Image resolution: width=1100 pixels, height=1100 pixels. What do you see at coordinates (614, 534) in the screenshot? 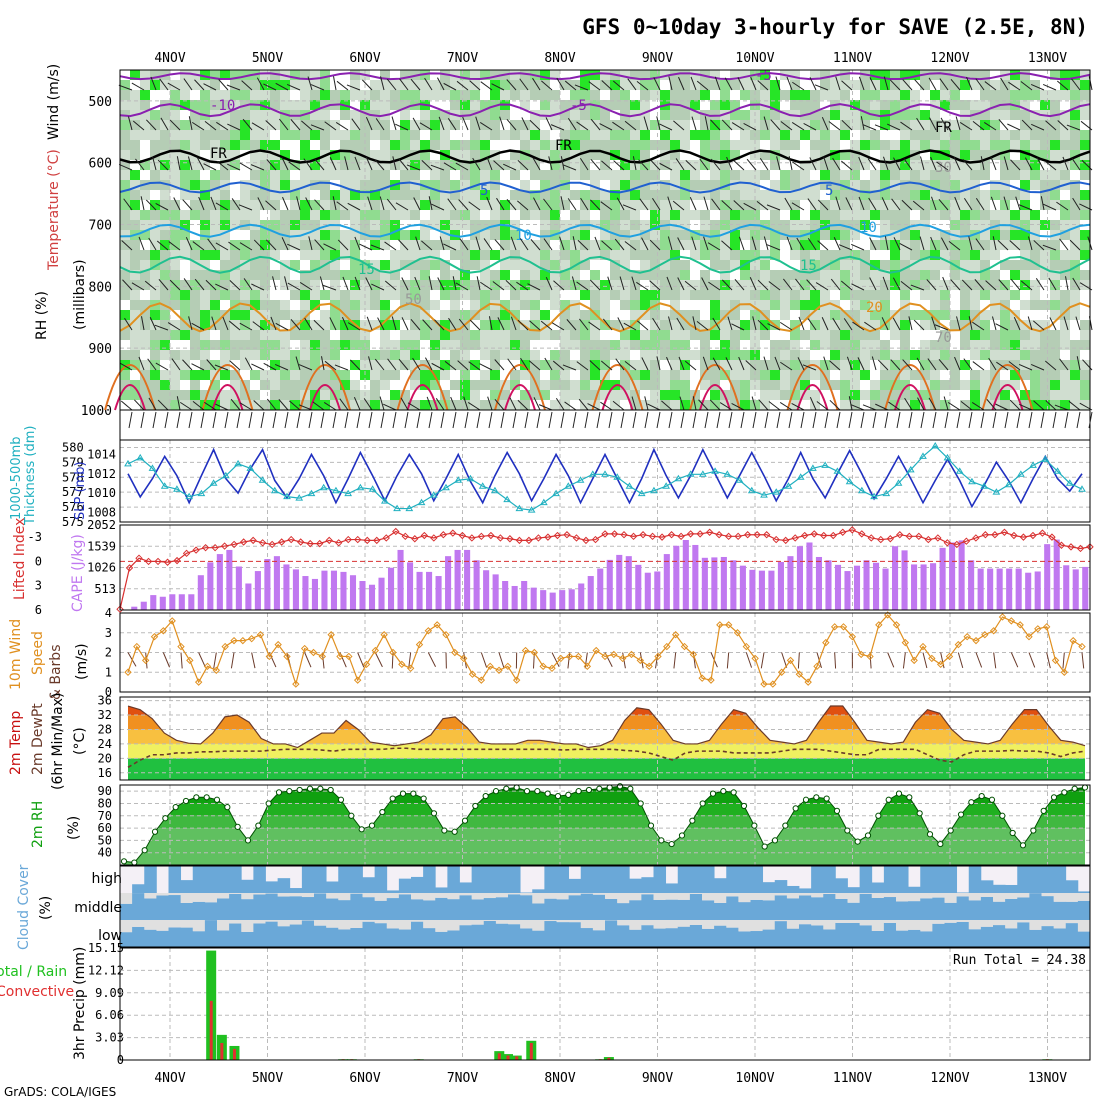
I see `lifted-index-point` at bounding box center [614, 534].